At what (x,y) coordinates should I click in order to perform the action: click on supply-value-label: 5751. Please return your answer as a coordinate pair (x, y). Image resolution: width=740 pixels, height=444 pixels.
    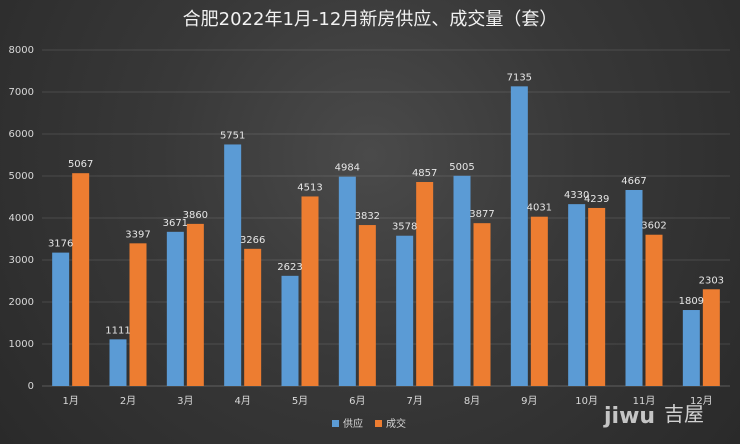
    Looking at the image, I should click on (232, 135).